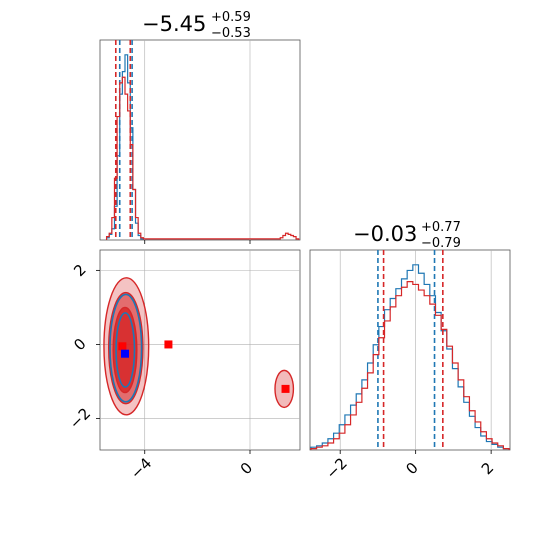 This screenshot has width=550, height=550. Describe the element at coordinates (385, 234) in the screenshot. I see `title-param-2-median: −0.03` at that location.